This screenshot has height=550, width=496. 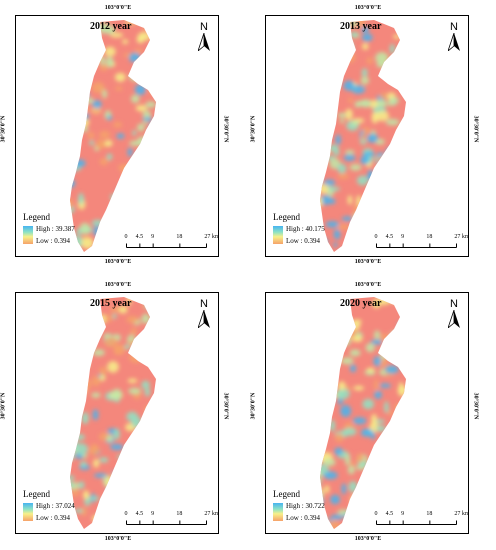 What do you see at coordinates (305, 229) in the screenshot?
I see `legend-high-value: High : 40.175` at bounding box center [305, 229].